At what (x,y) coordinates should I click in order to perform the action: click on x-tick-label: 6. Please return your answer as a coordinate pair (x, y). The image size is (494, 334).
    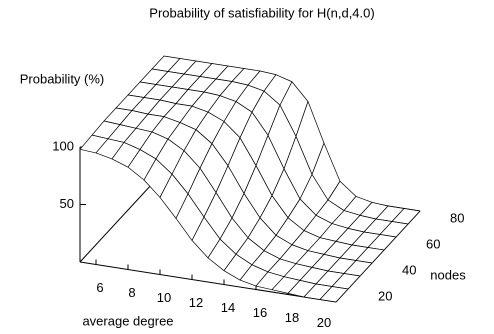
    Looking at the image, I should click on (99, 287).